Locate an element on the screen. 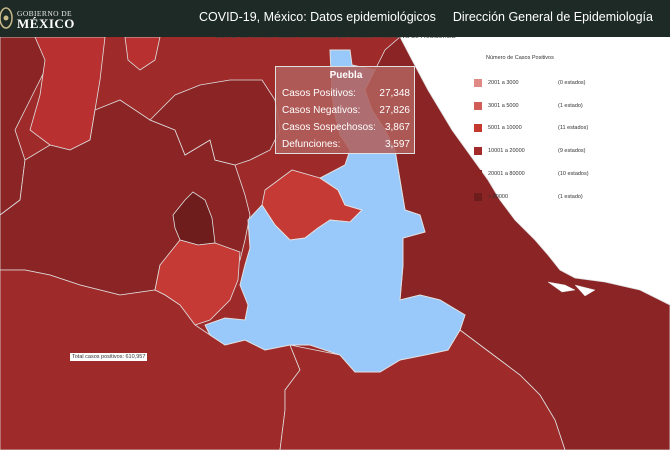  state-north-light is located at coordinates (142, 53).